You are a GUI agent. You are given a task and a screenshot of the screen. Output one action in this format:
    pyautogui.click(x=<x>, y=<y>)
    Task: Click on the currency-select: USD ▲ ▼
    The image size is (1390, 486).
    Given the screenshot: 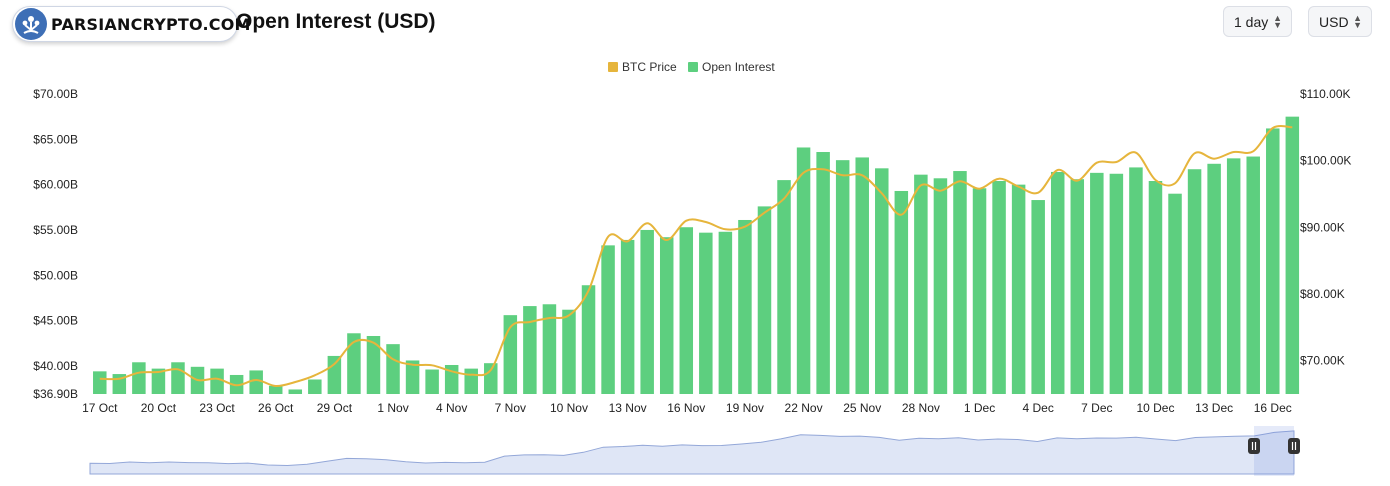 What is the action you would take?
    pyautogui.click(x=1340, y=21)
    